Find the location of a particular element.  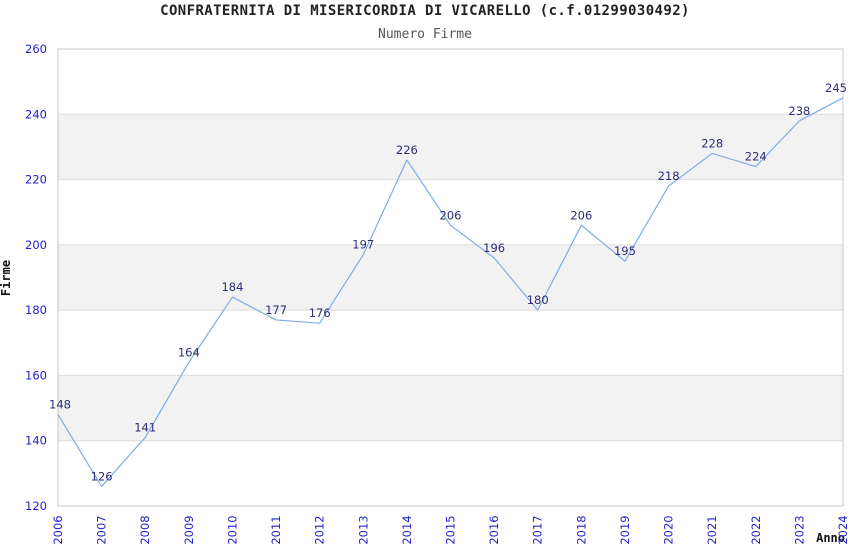

x-tick-label: 2018 is located at coordinates (581, 529).